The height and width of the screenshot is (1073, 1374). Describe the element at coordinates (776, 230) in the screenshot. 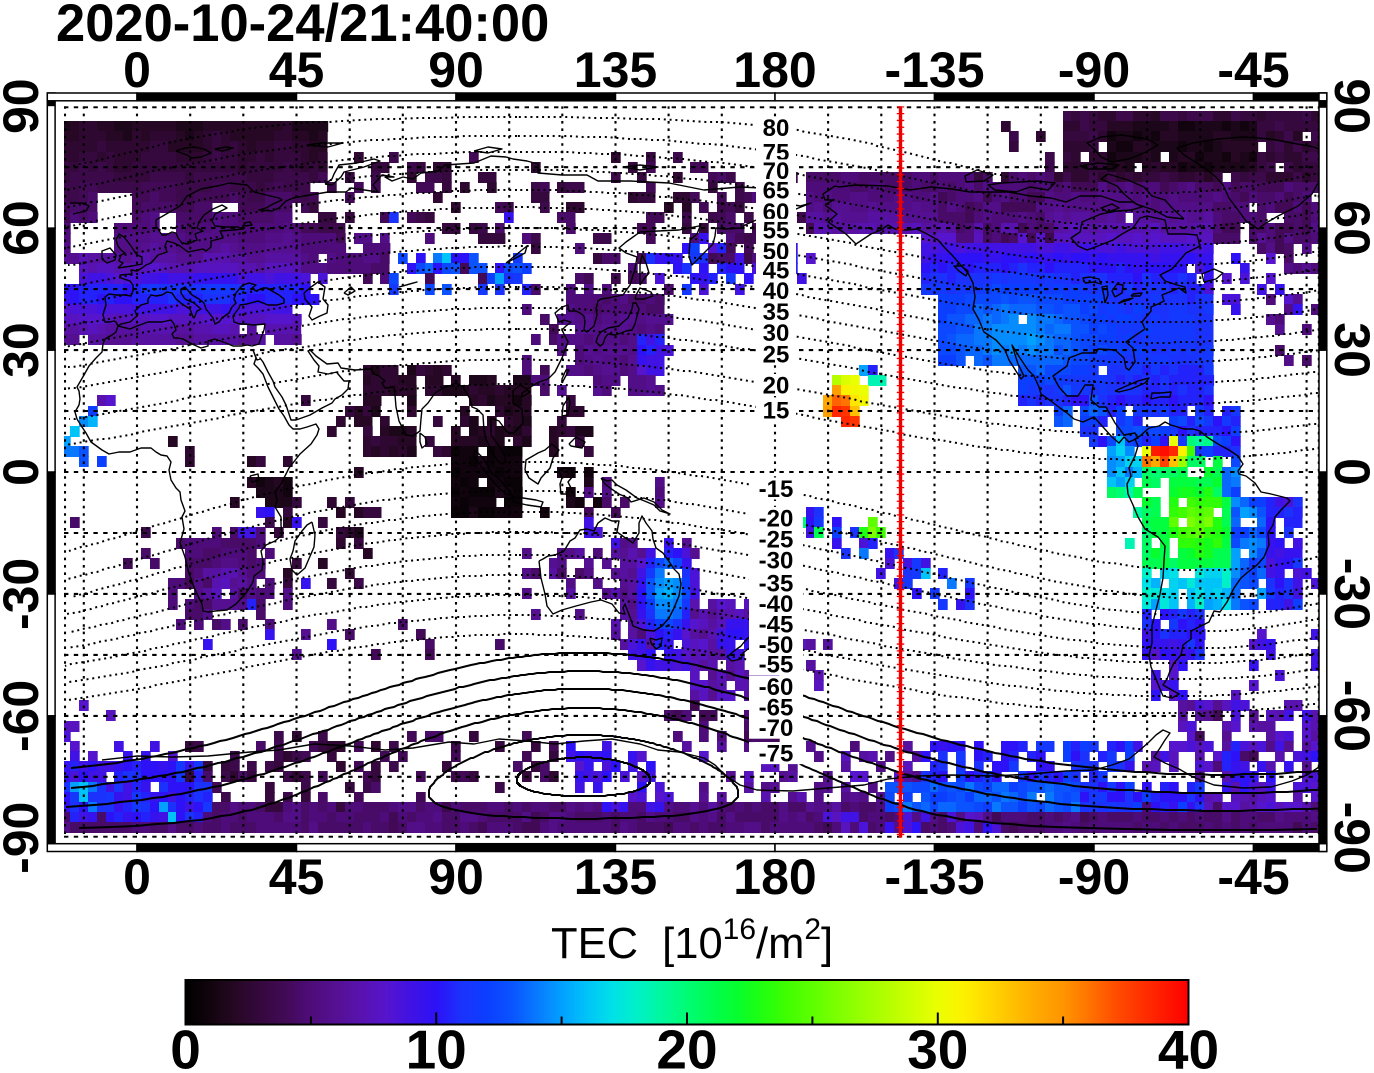

I see `svg-text: 55` at that location.